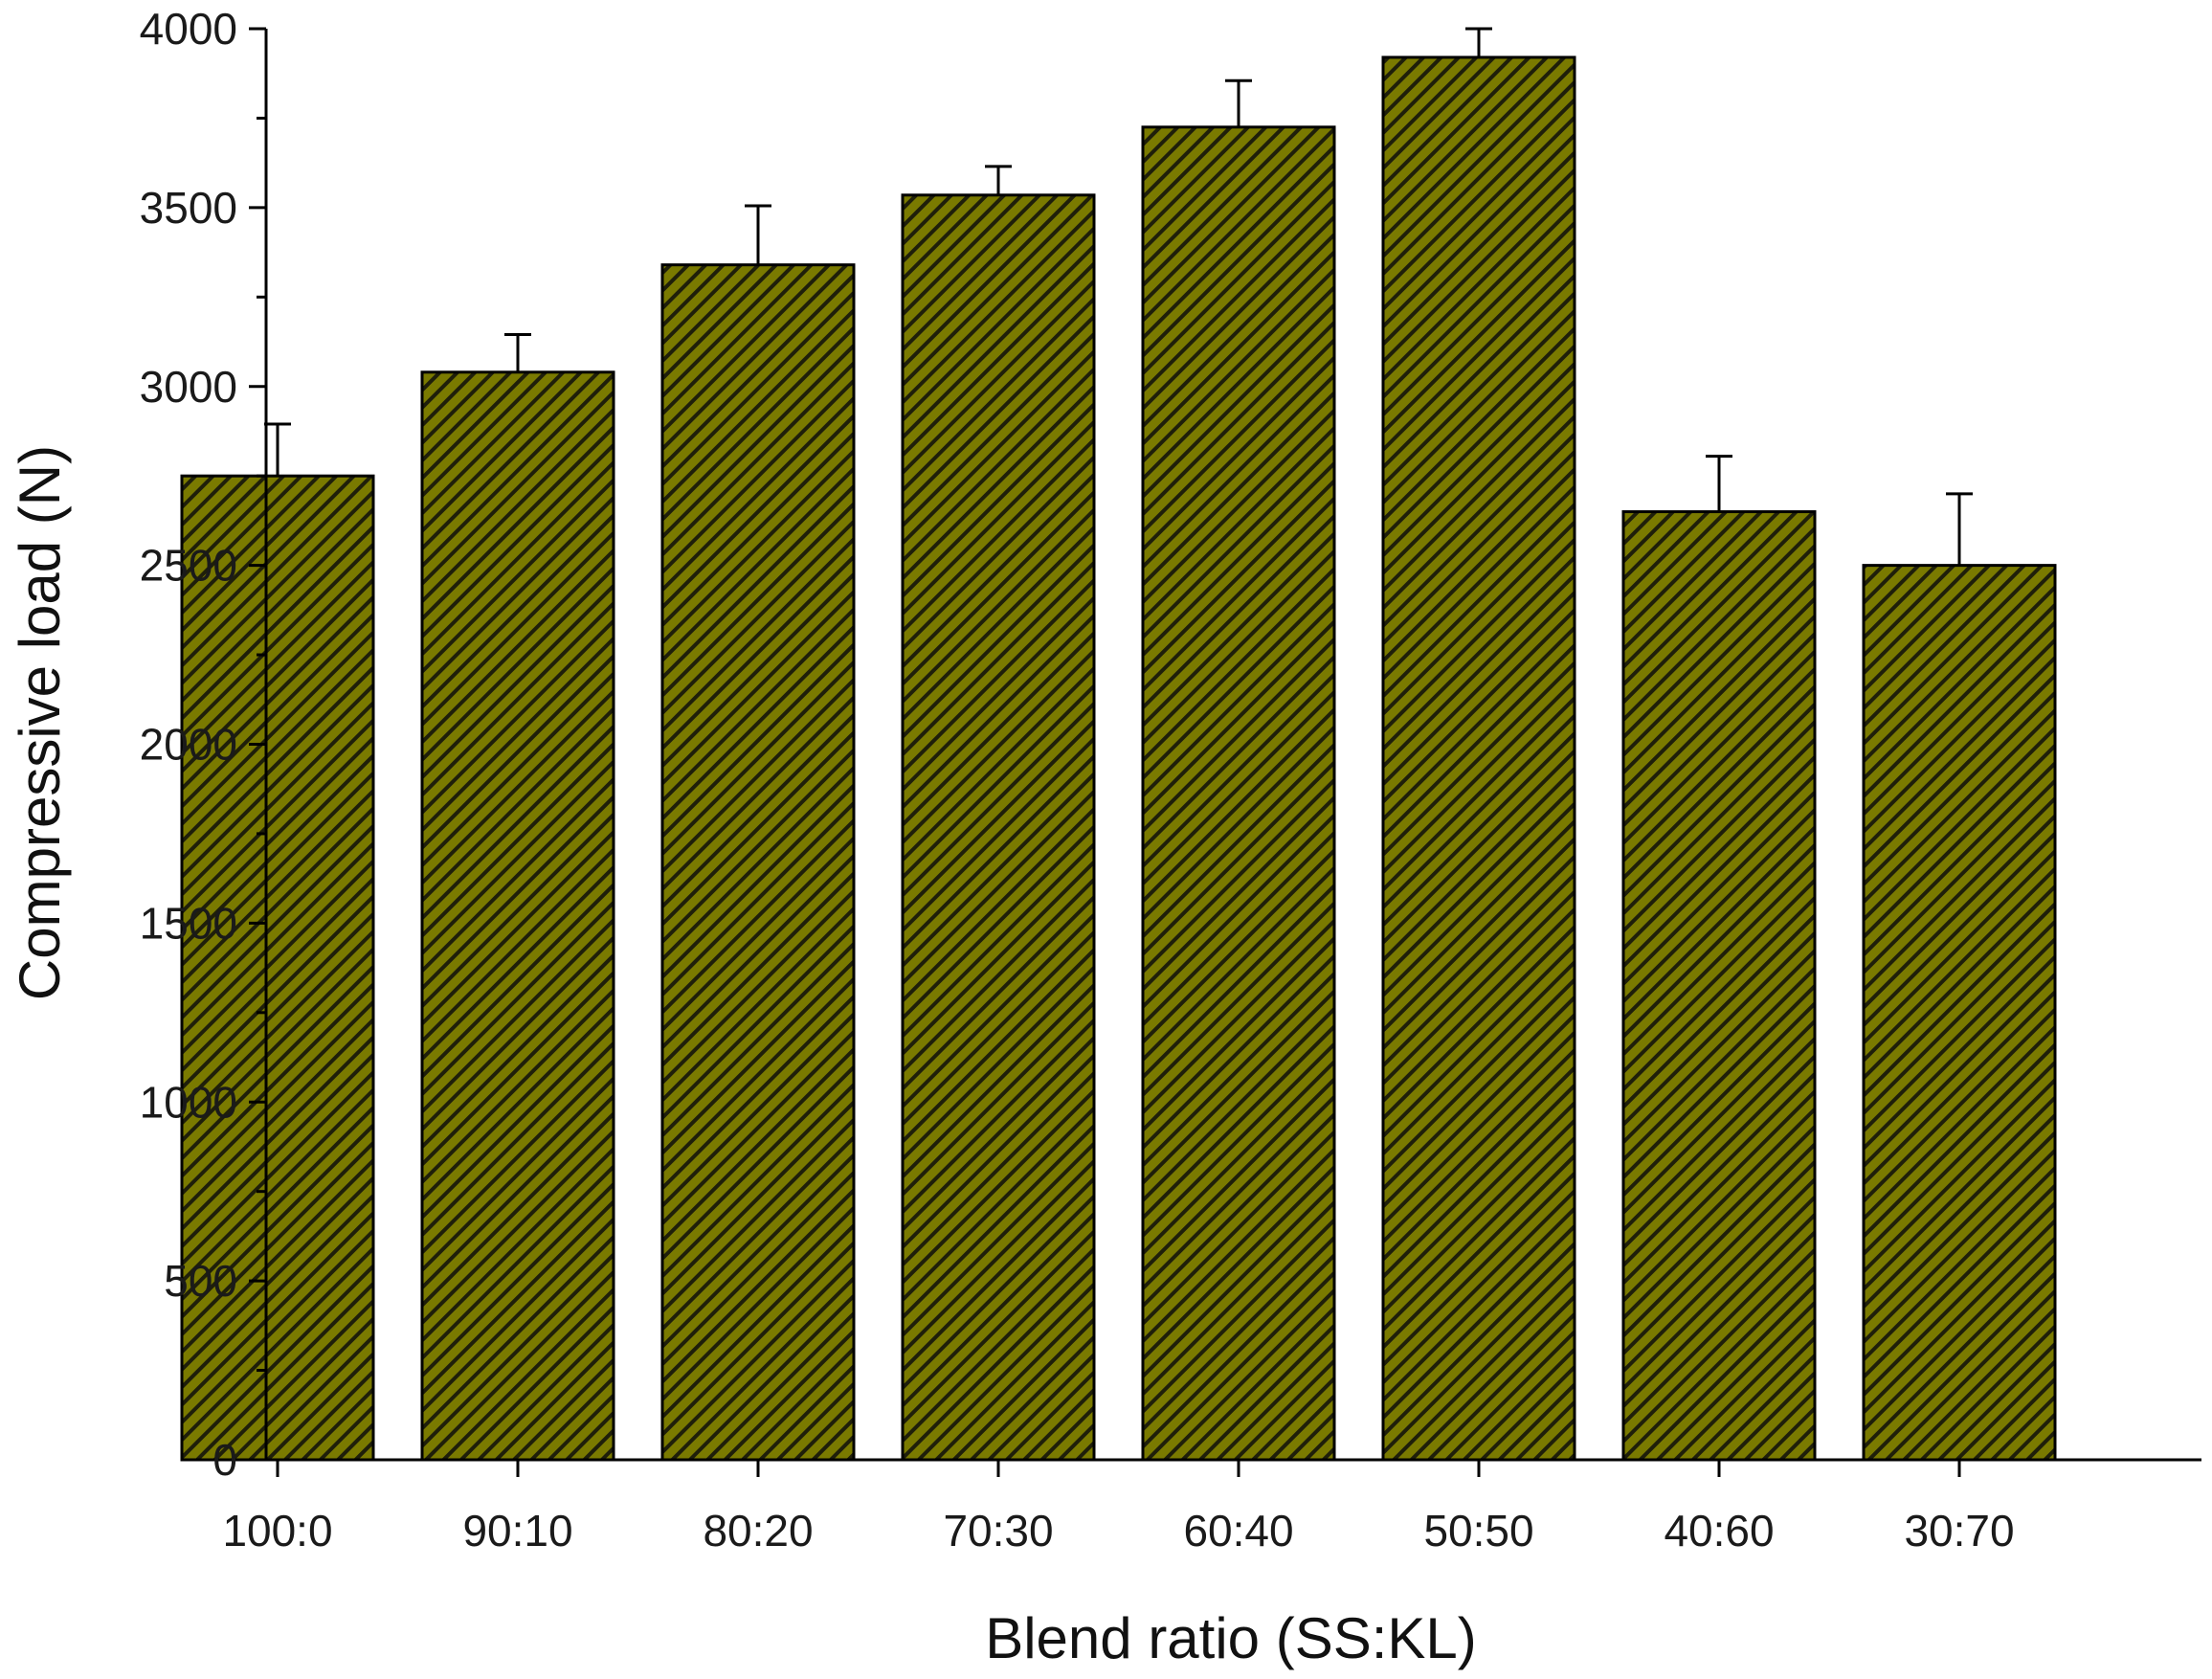 The width and height of the screenshot is (2212, 1679). I want to click on y-axis-ticks: 0 500 1000 1500 2000 2500 3000 3500 4000, so click(203, 744).